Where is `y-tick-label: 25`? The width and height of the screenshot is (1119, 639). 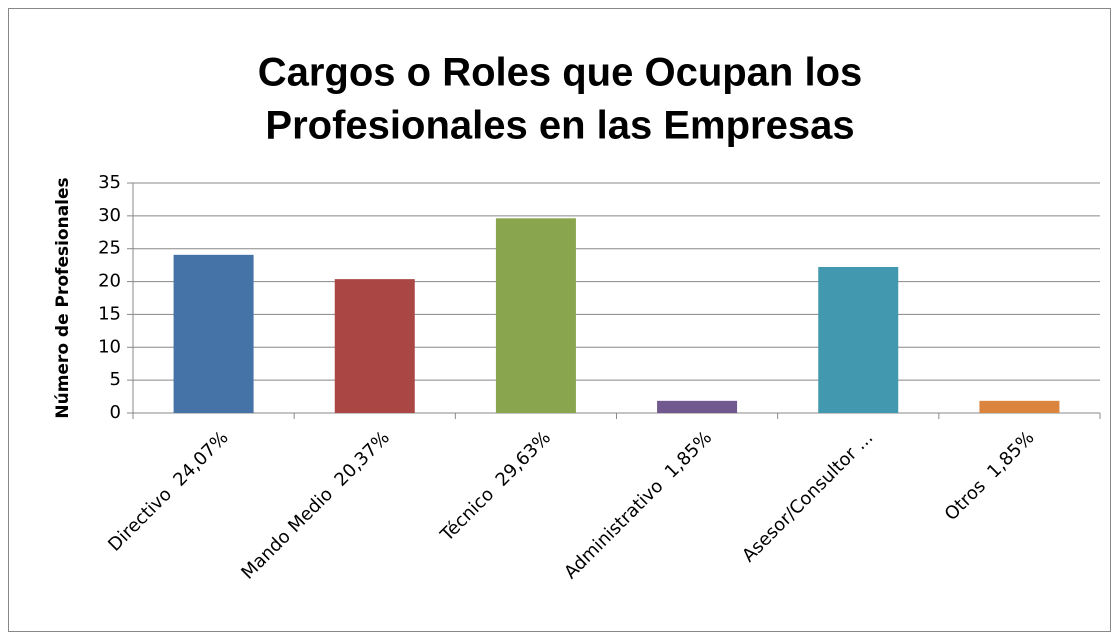 y-tick-label: 25 is located at coordinates (109, 248).